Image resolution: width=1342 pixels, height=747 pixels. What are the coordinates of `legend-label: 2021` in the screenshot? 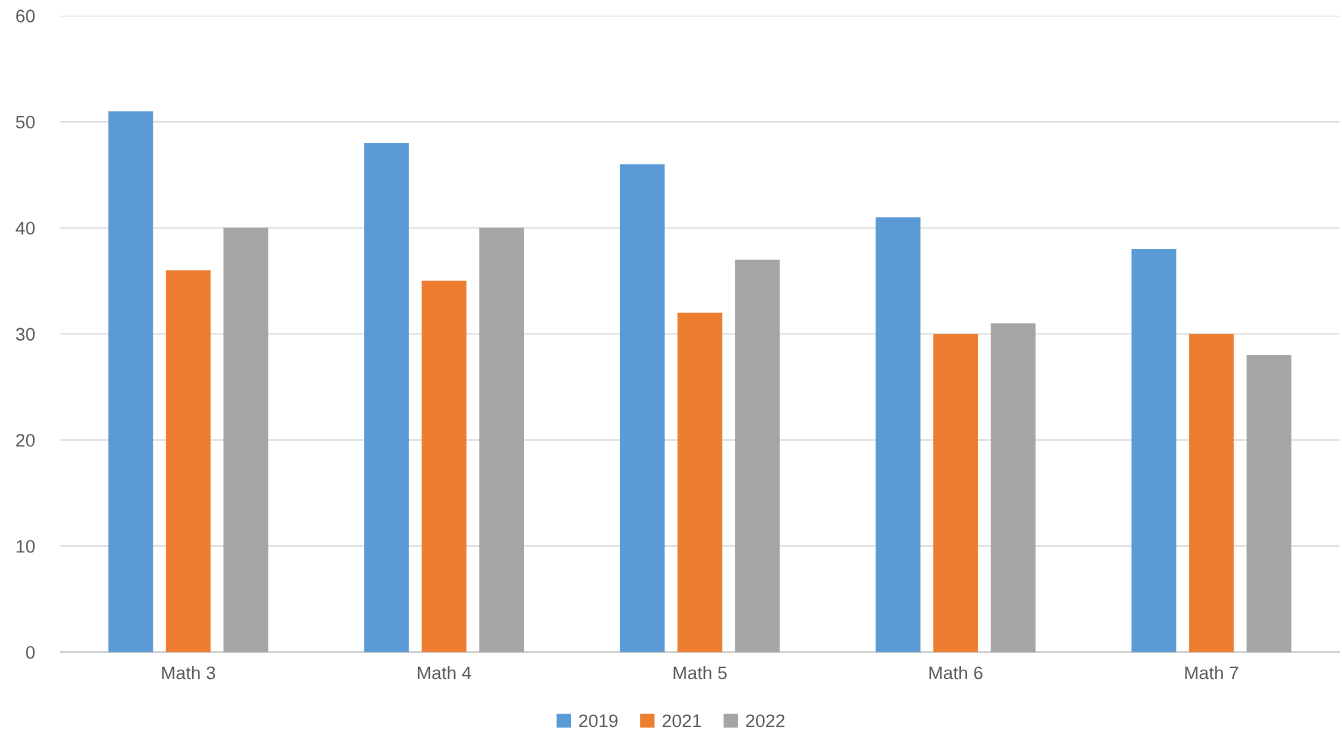 It's located at (682, 721).